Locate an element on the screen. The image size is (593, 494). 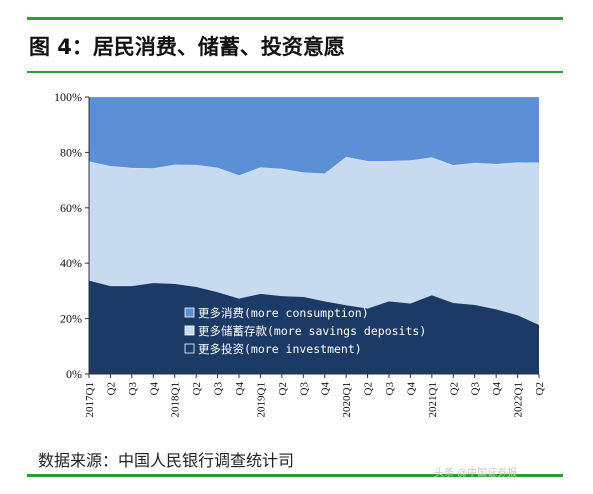
y-tick-label: 20% is located at coordinates (71, 319).